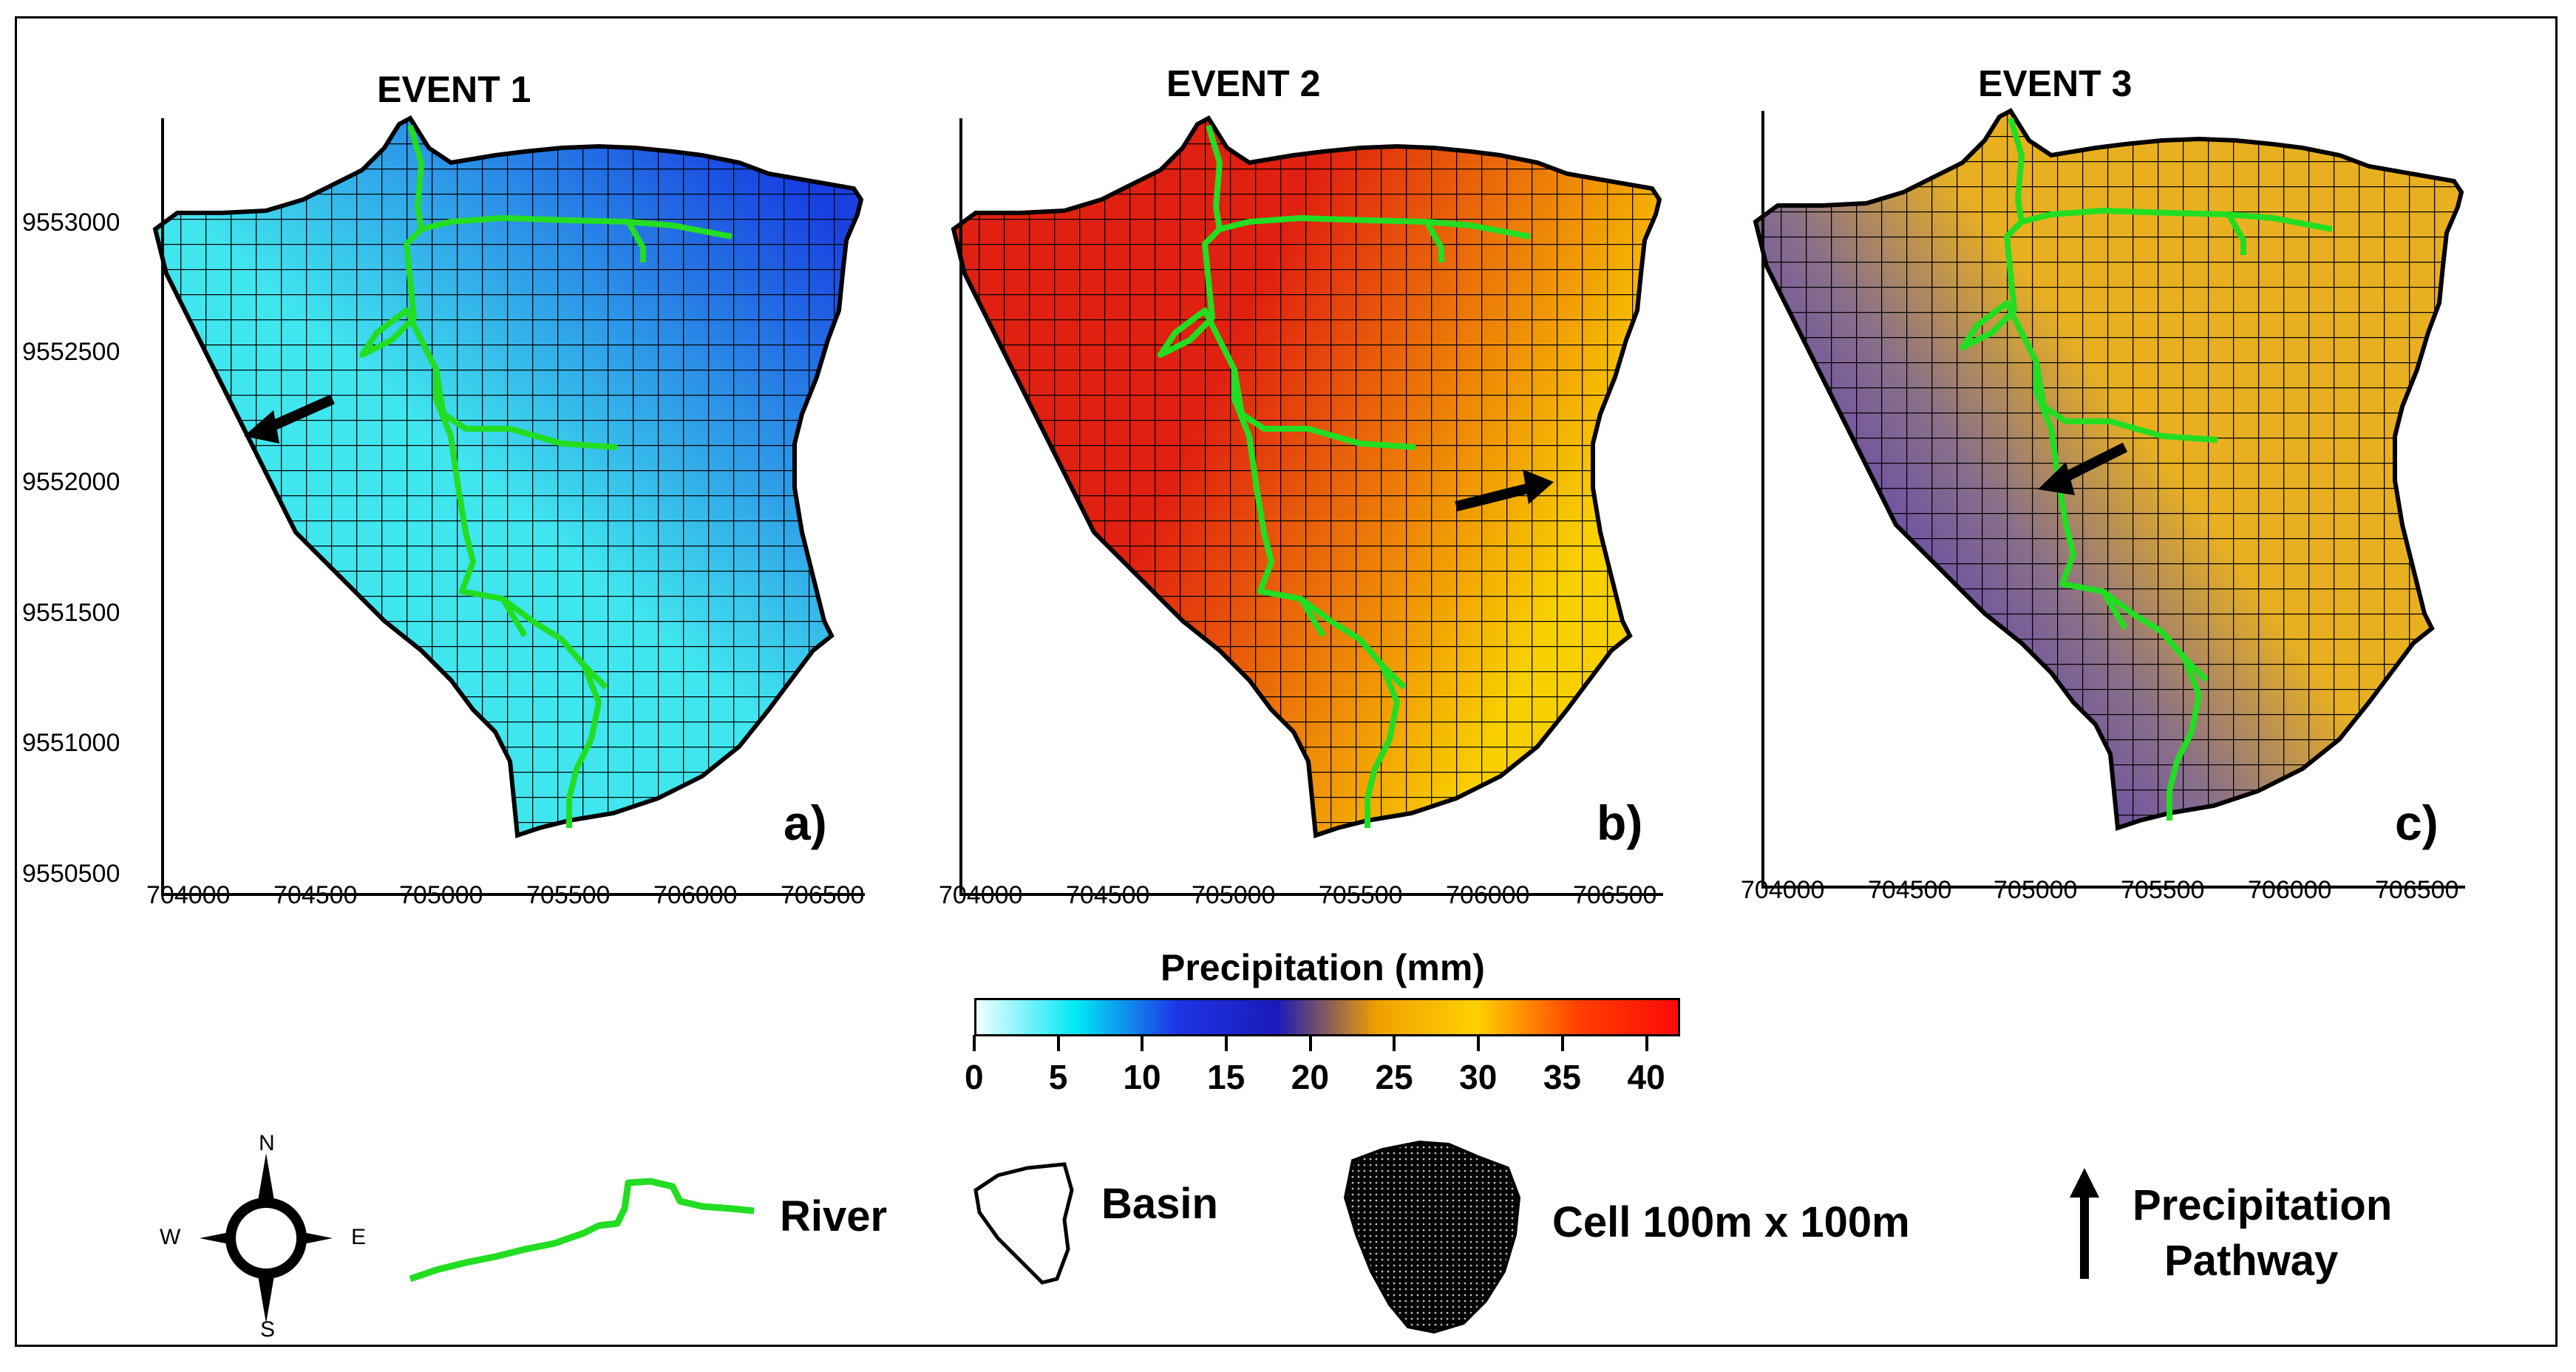 Image resolution: width=2576 pixels, height=1372 pixels. What do you see at coordinates (1058, 1077) in the screenshot?
I see `colorbar-tick-5: 5` at bounding box center [1058, 1077].